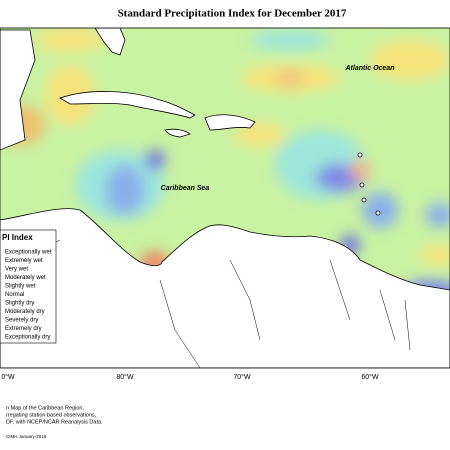 This screenshot has width=450, height=450. Describe the element at coordinates (19, 304) in the screenshot. I see `legend-item: Slightly dry` at that location.